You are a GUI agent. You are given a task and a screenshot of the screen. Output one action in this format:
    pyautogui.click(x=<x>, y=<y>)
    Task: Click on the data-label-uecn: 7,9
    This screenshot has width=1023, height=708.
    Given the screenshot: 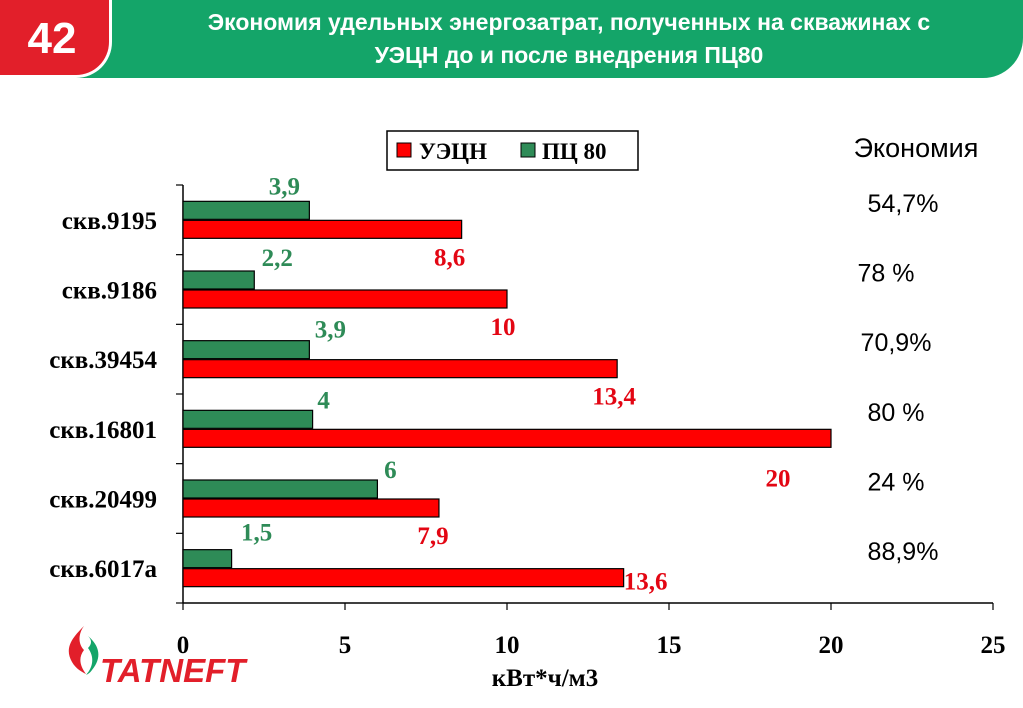 What is the action you would take?
    pyautogui.click(x=432, y=536)
    